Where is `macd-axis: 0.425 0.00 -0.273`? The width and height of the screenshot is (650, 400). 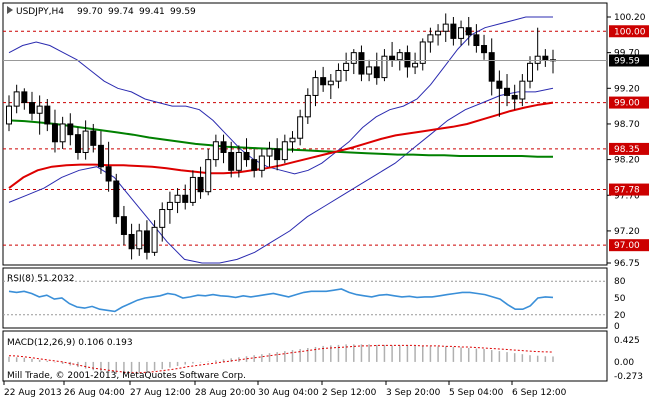 macd-axis: 0.425 0.00 -0.273 is located at coordinates (628, 359).